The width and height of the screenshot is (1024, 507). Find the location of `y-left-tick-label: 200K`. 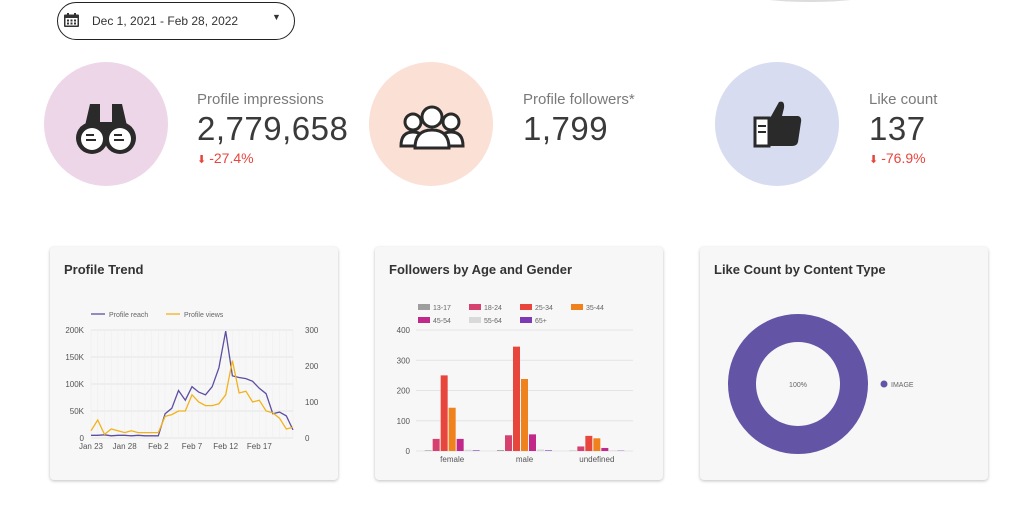

y-left-tick-label: 200K is located at coordinates (74, 330).